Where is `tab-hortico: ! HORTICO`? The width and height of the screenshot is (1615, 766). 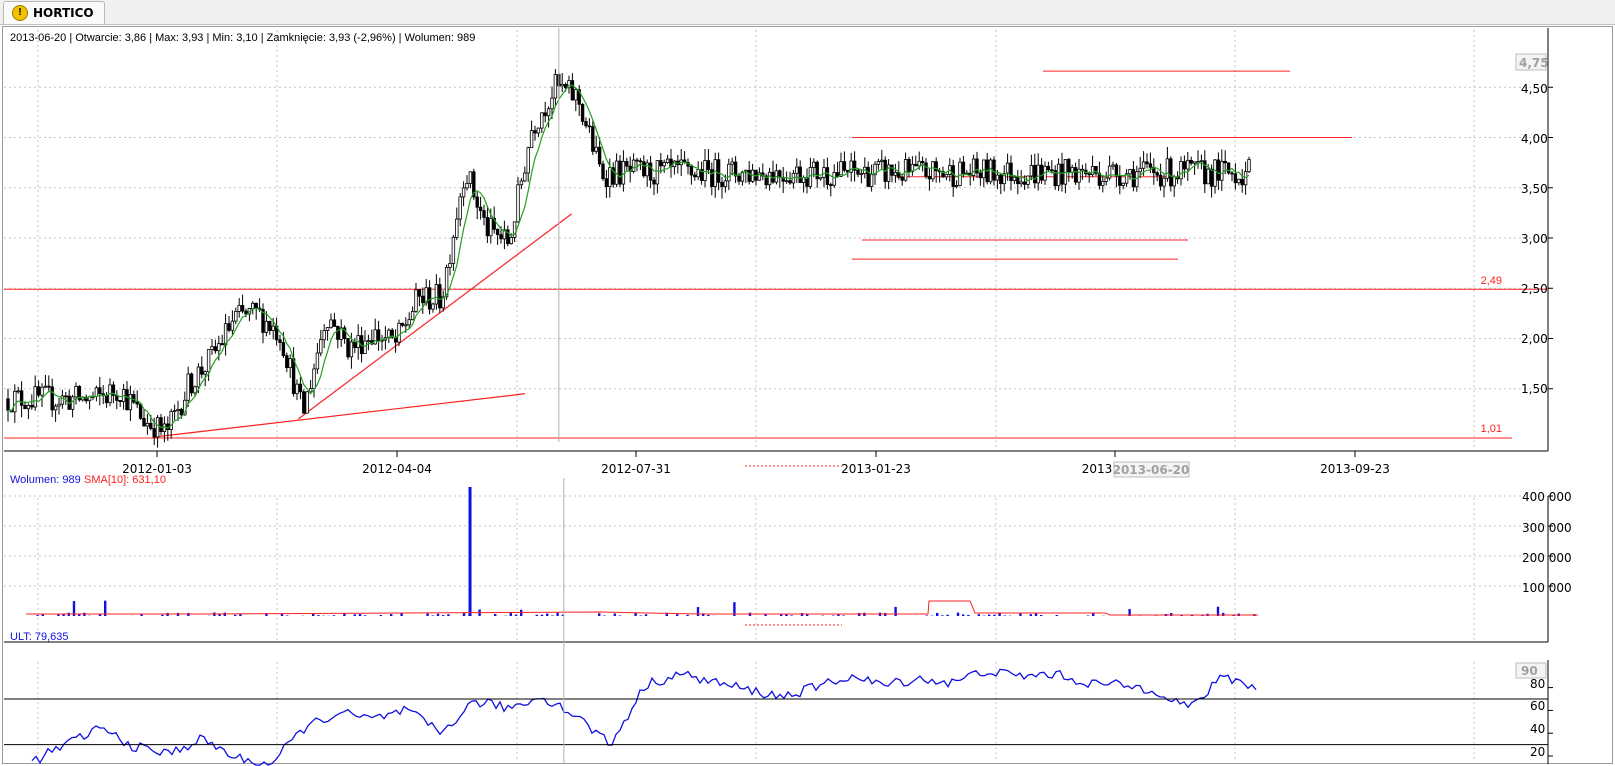
tab-hortico: ! HORTICO is located at coordinates (54, 12).